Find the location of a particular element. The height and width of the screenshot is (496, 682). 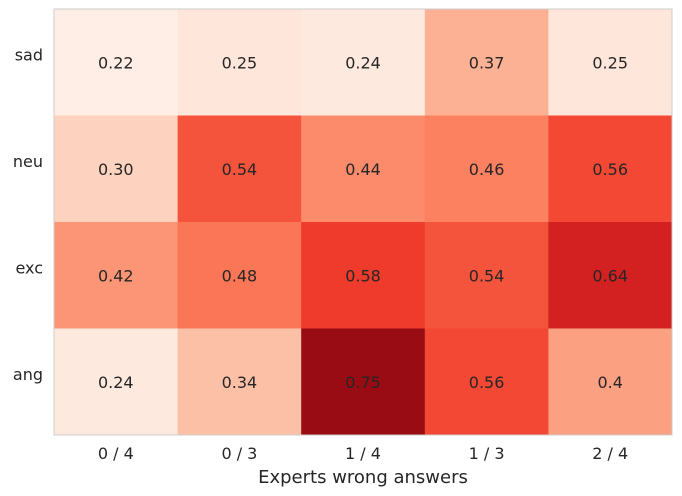

x-tick-label: 2 / 4 is located at coordinates (610, 453).